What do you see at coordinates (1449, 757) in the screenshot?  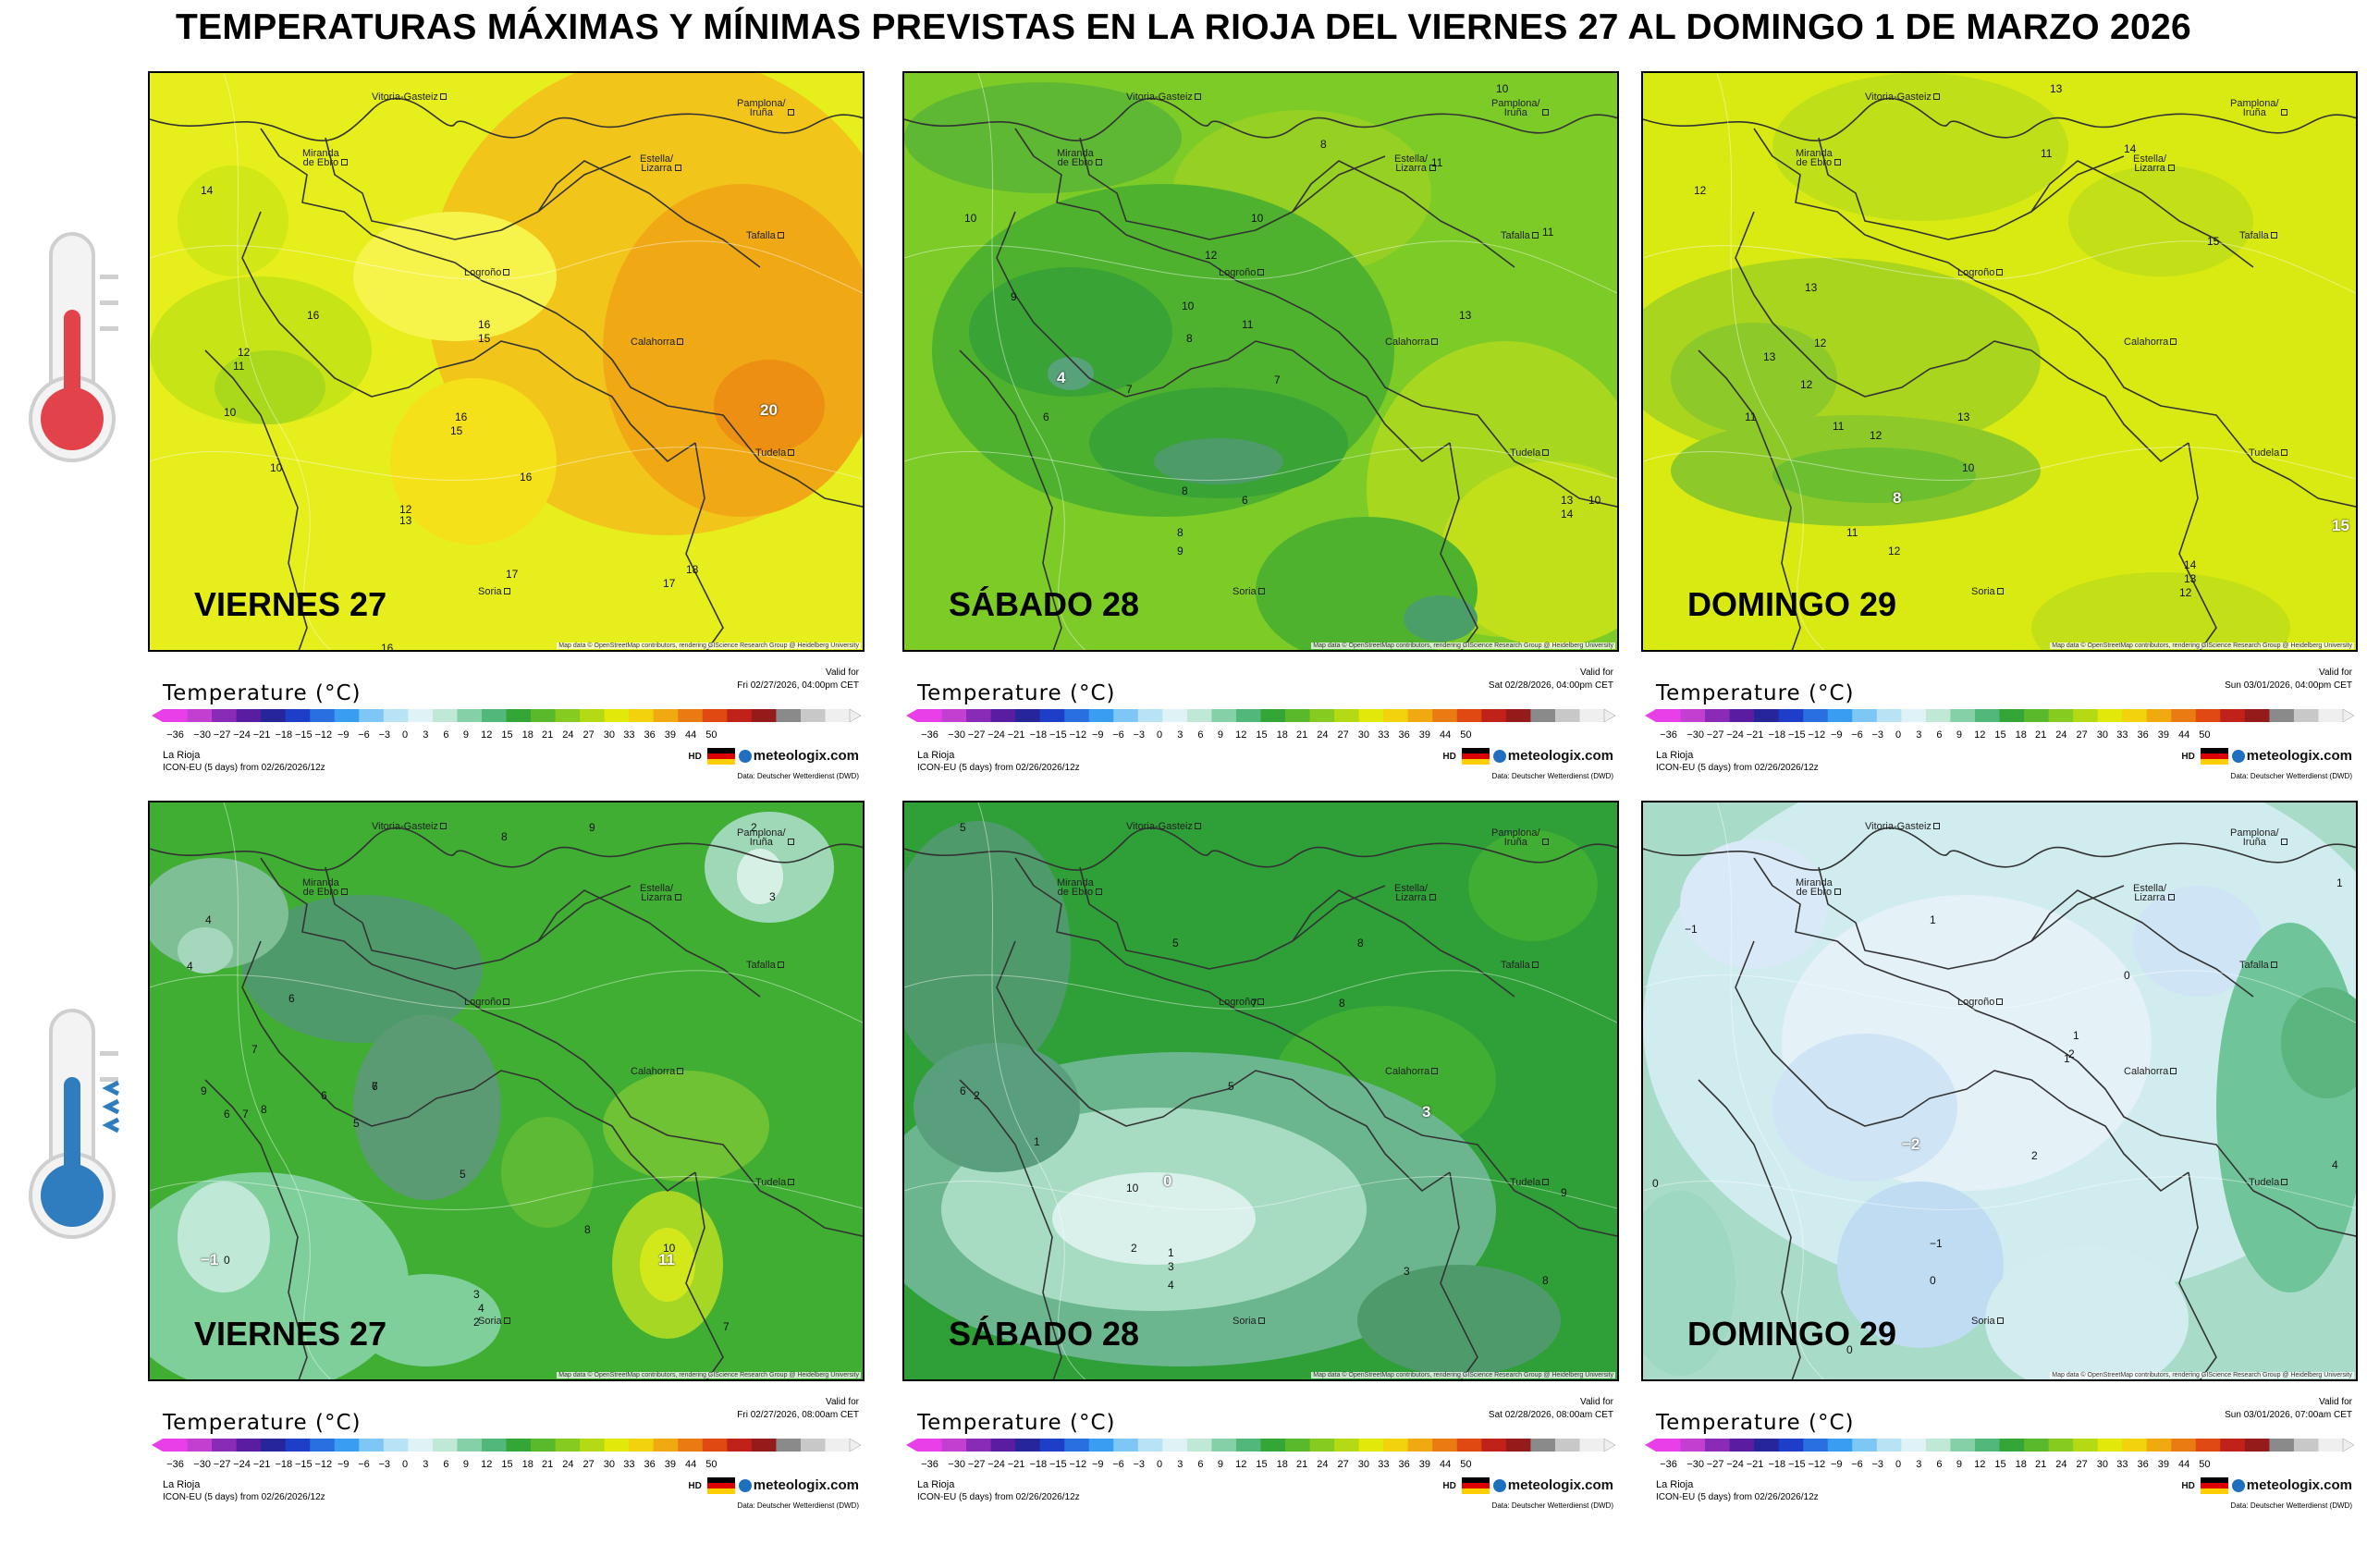 I see `hd-zoom-icon: HD` at bounding box center [1449, 757].